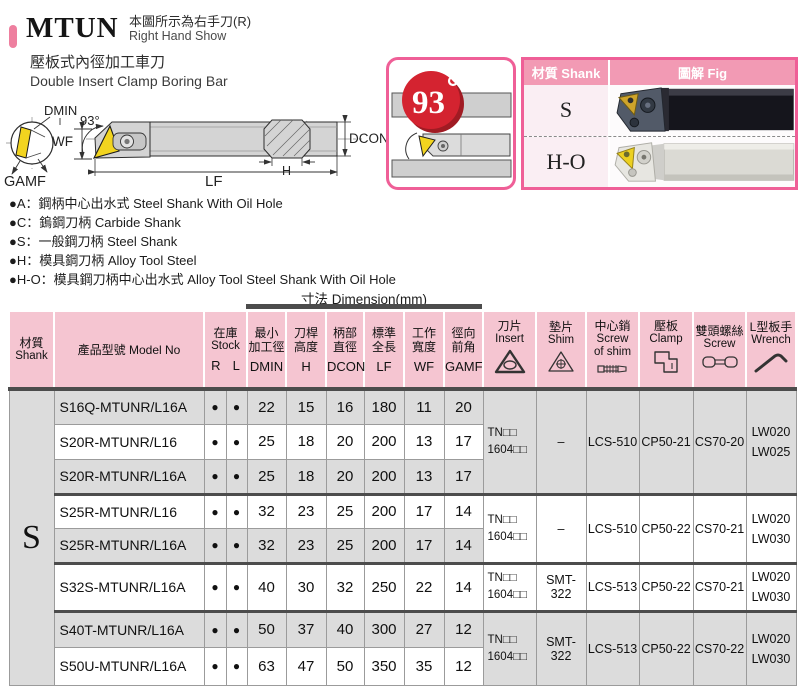  I want to click on dmin-value: 40, so click(266, 586).